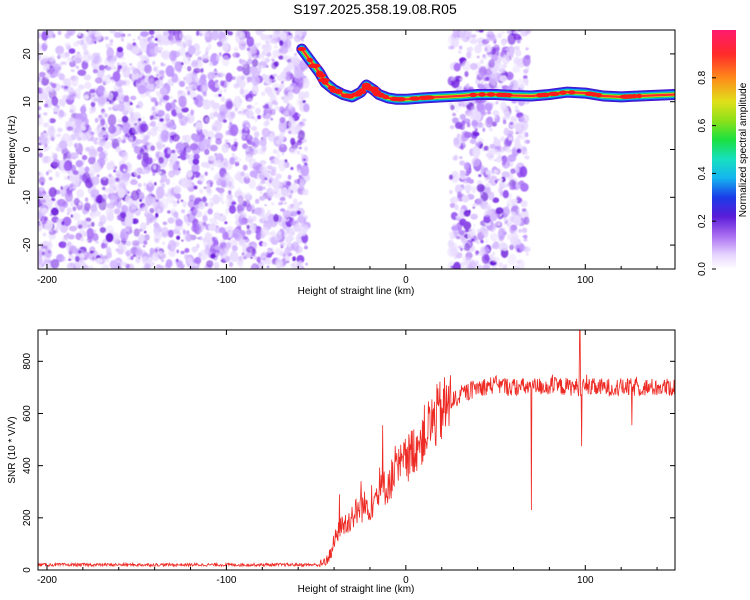 This screenshot has width=750, height=600. I want to click on ridge-hotspot, so click(401, 99).